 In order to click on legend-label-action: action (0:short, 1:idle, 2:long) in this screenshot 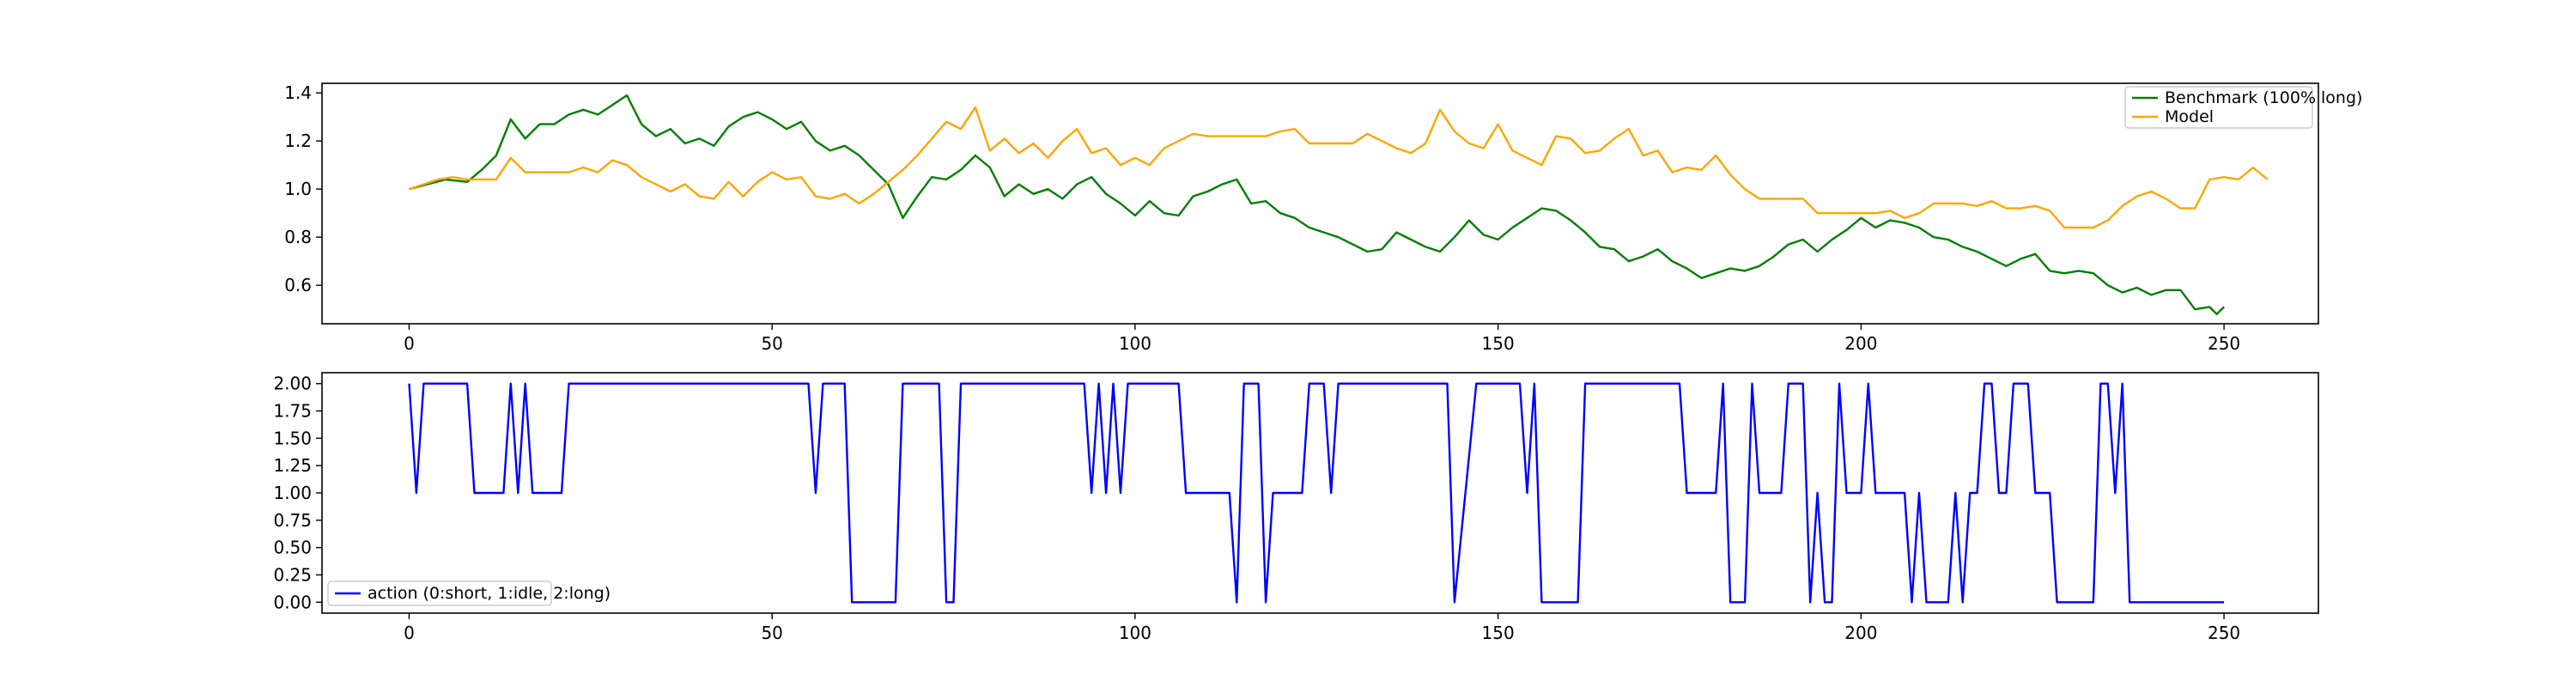, I will do `click(490, 593)`.